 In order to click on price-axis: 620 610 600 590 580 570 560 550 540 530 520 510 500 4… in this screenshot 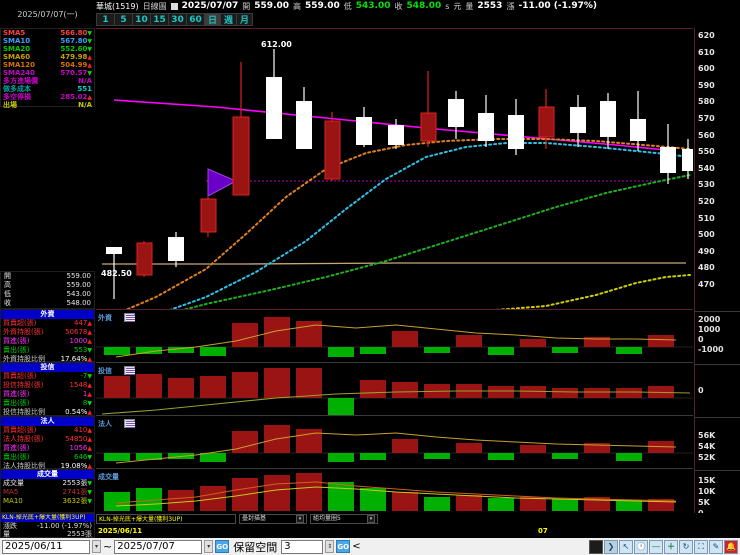, I will do `click(717, 169)`.